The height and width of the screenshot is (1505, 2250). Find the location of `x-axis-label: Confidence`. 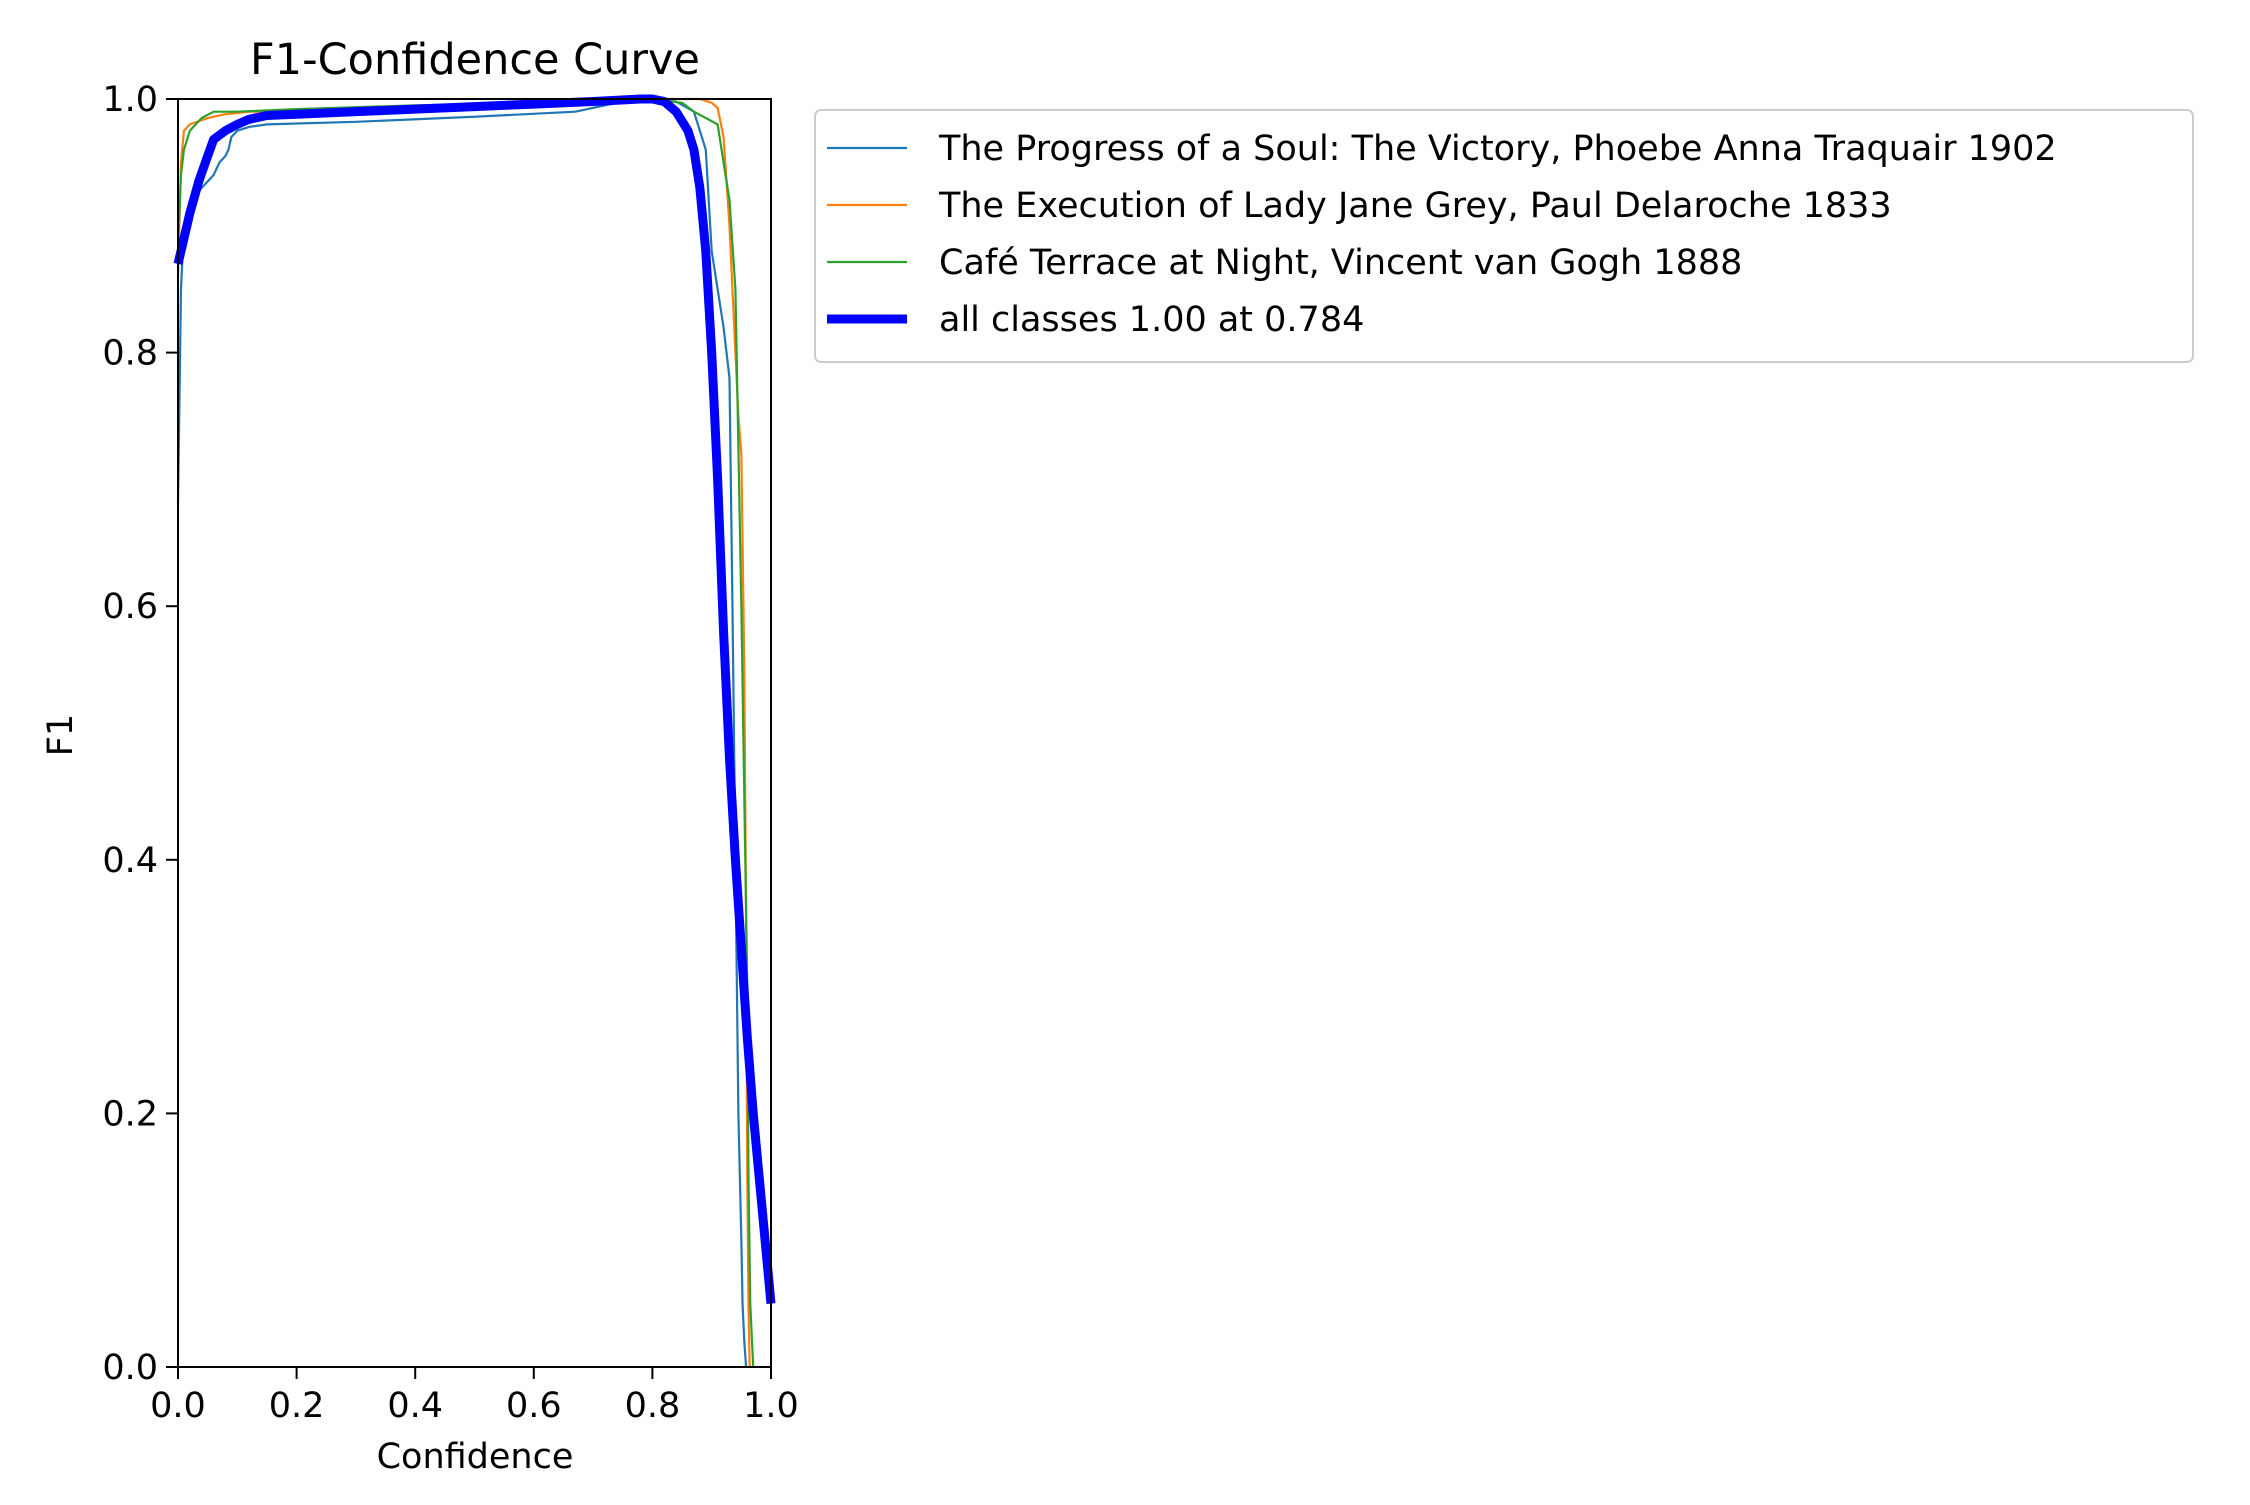

x-axis-label: Confidence is located at coordinates (475, 1457).